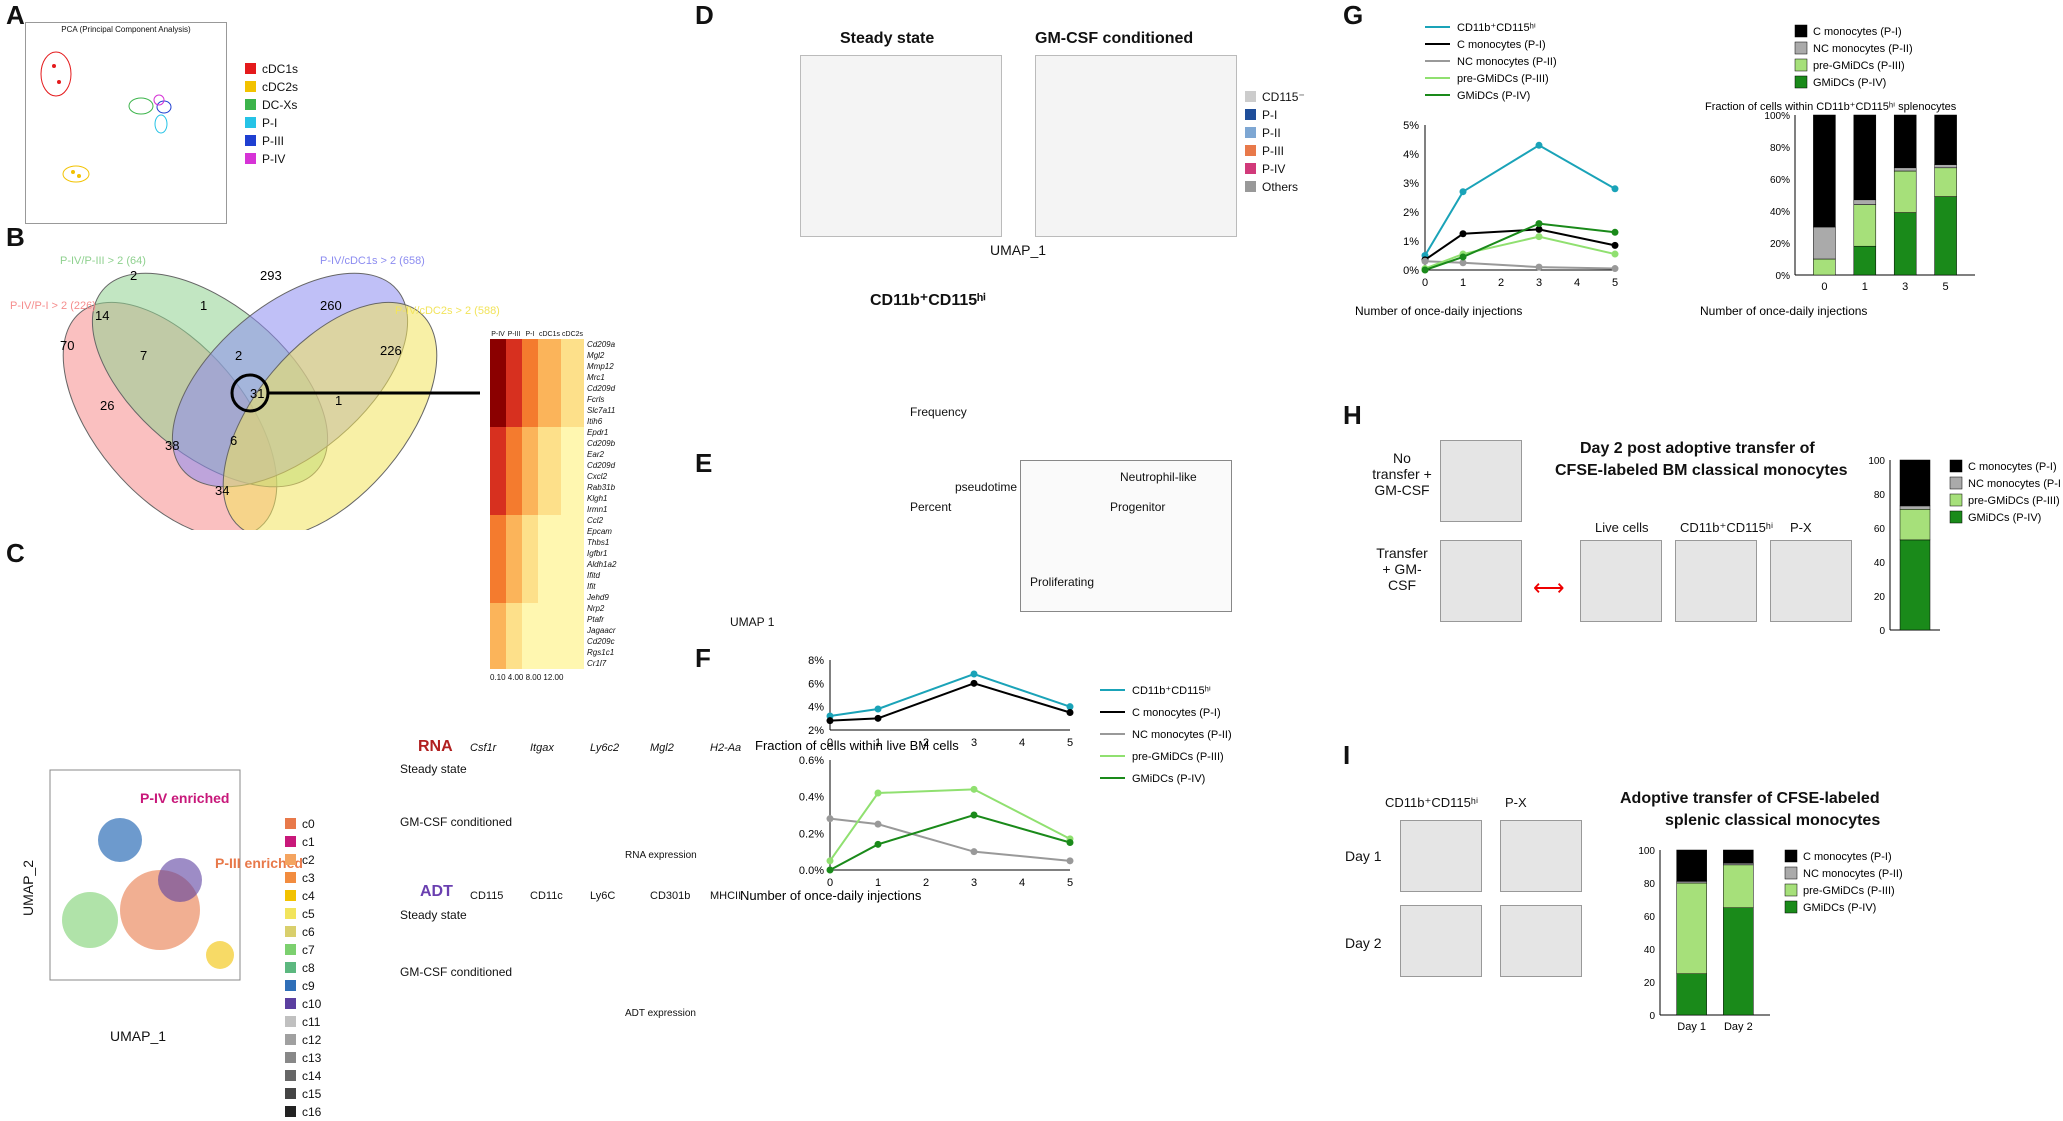 The height and width of the screenshot is (1121, 2063). What do you see at coordinates (1780, 180) in the screenshot?
I see `y-tick-label: 60%` at bounding box center [1780, 180].